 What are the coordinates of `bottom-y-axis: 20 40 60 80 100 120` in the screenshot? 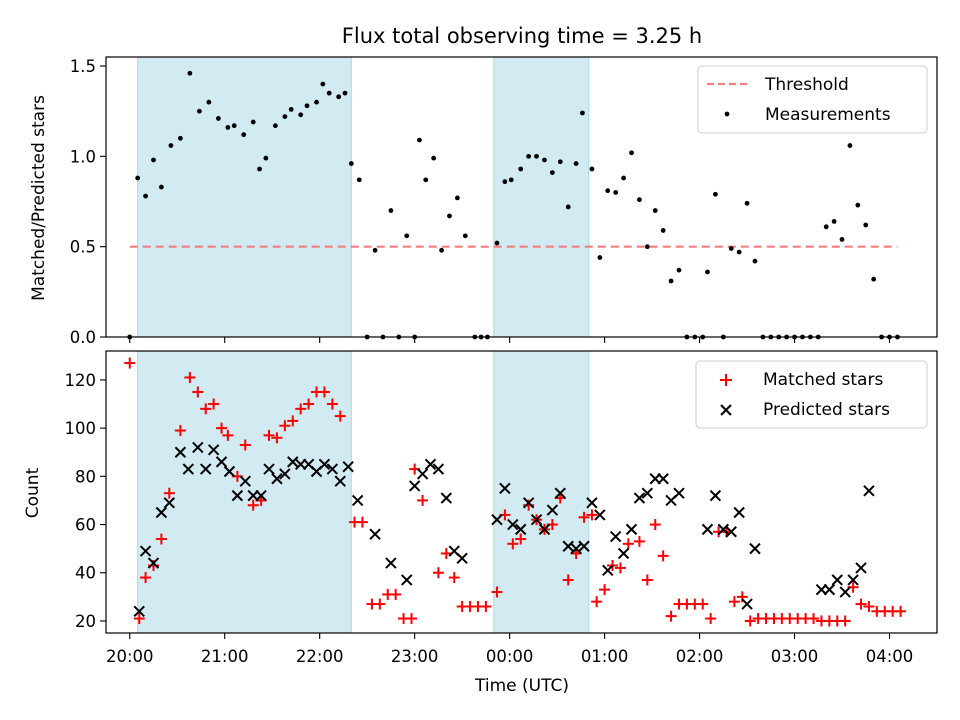 It's located at (85, 501).